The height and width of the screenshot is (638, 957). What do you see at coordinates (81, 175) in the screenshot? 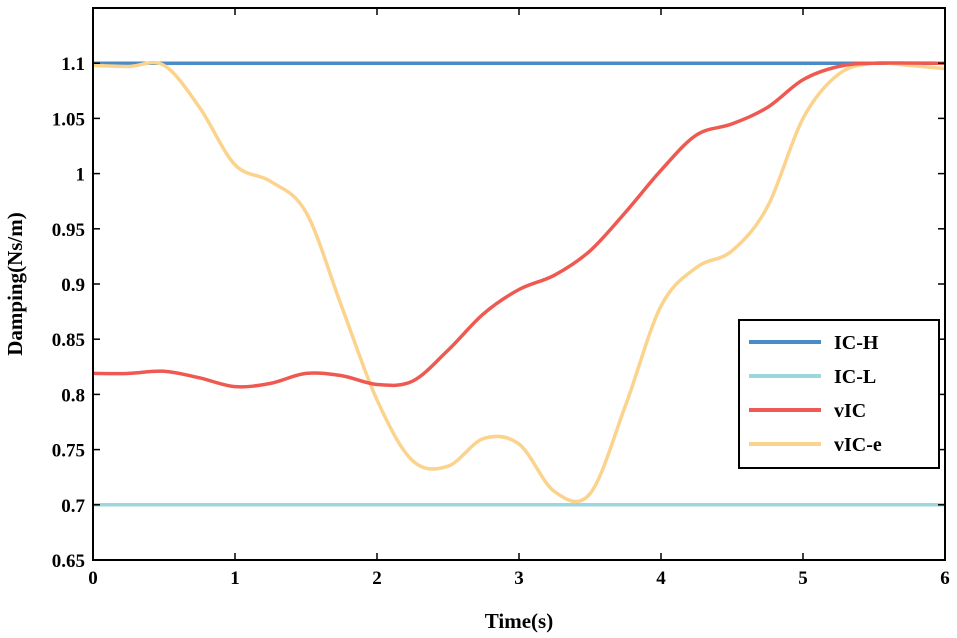
I see `y-tick-label: 1` at bounding box center [81, 175].